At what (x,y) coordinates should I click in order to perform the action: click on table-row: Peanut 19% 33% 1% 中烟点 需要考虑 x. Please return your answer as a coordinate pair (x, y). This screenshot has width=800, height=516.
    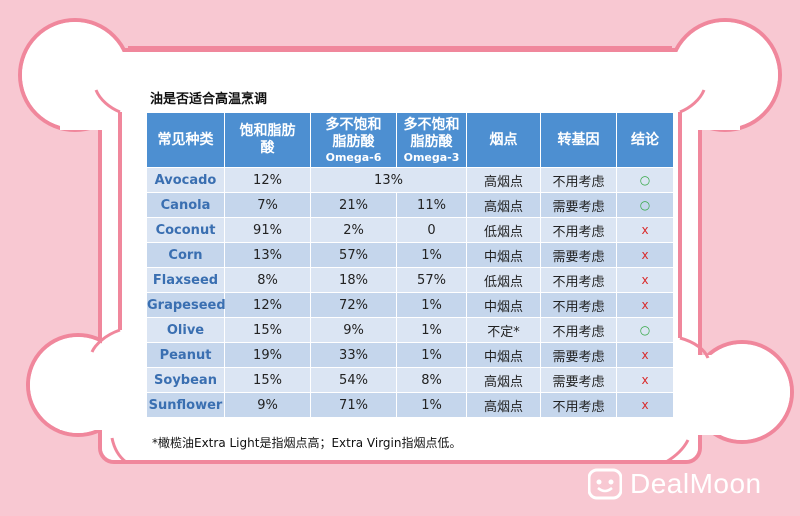
    Looking at the image, I should click on (410, 355).